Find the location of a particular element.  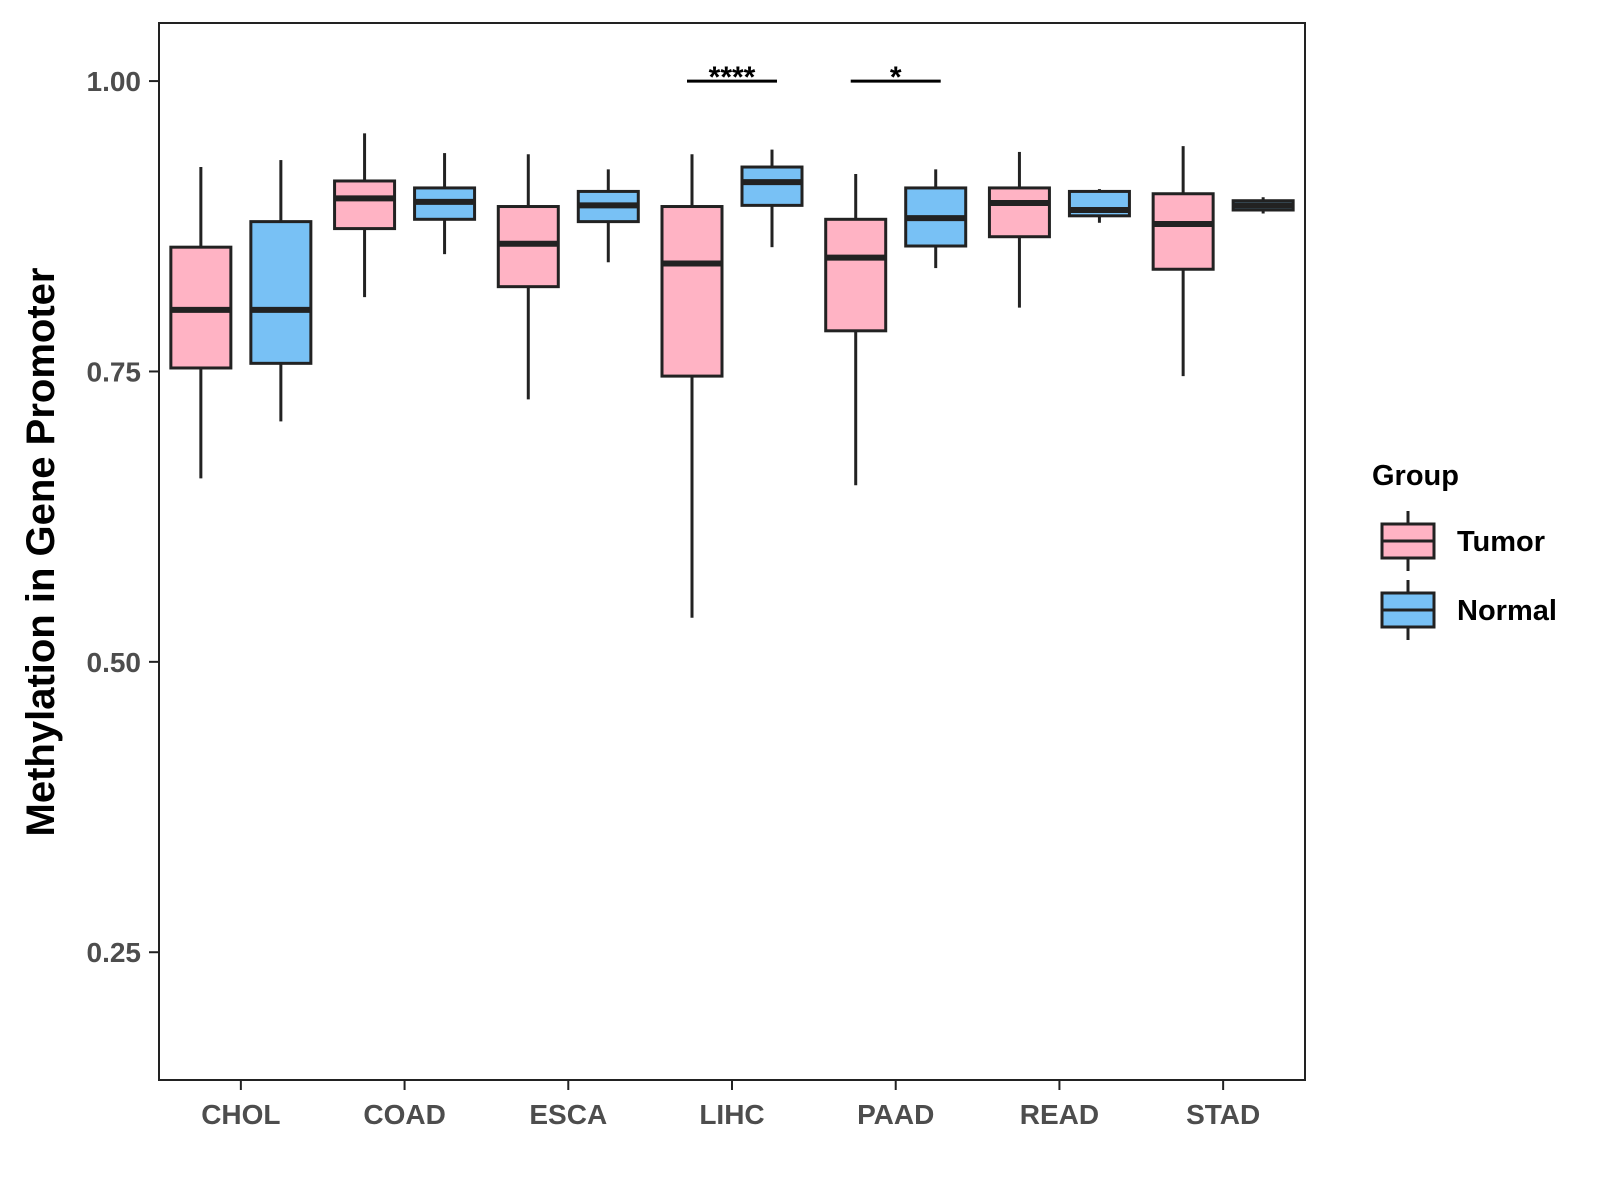

y-tick-label: 0.25 is located at coordinates (114, 952).